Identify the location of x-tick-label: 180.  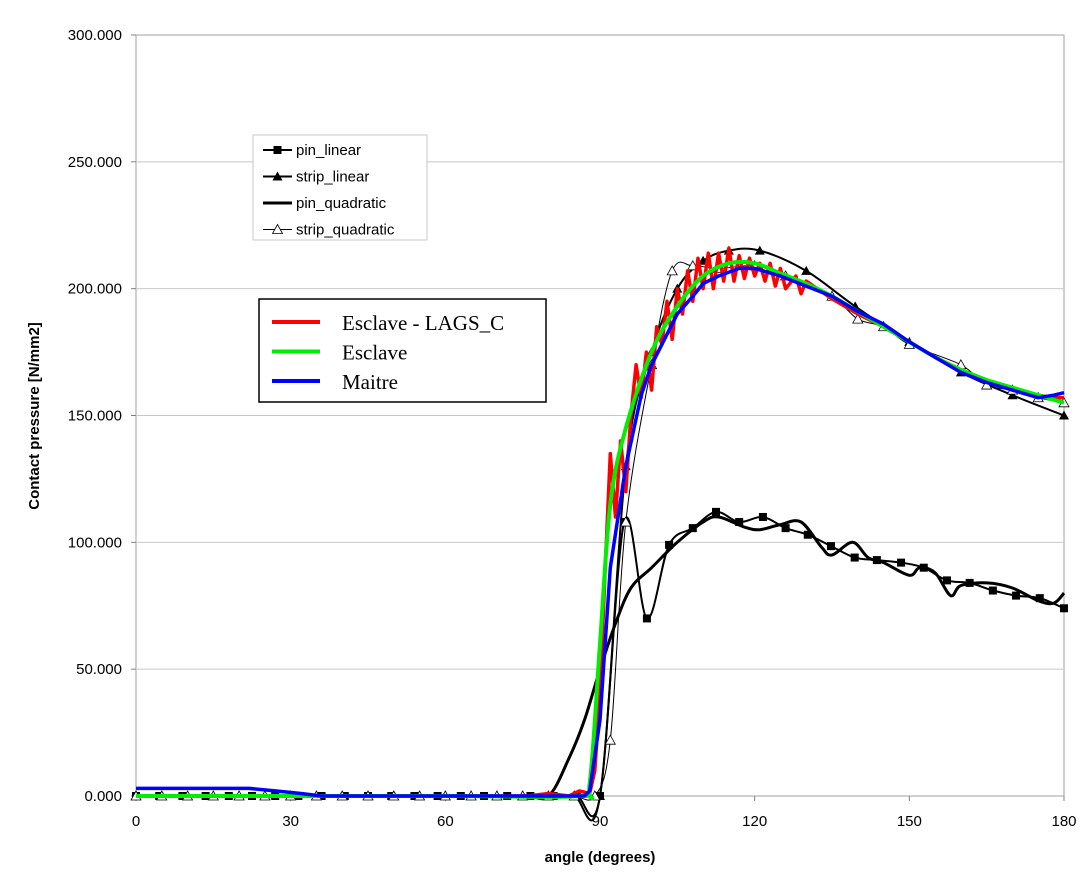
(1063, 821).